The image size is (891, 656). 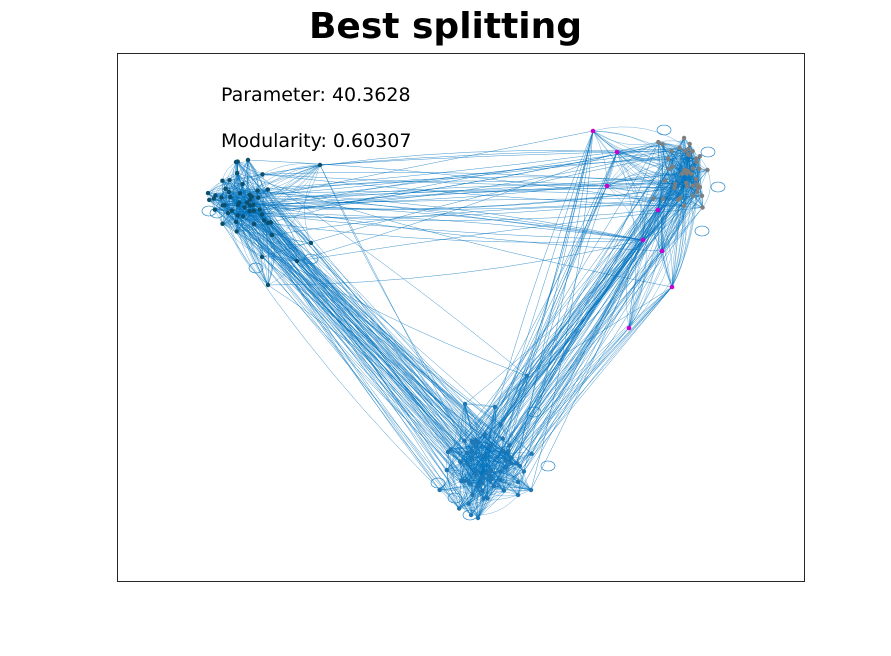 I want to click on modularity-annotation: Modularity: 0.60307, so click(x=316, y=141).